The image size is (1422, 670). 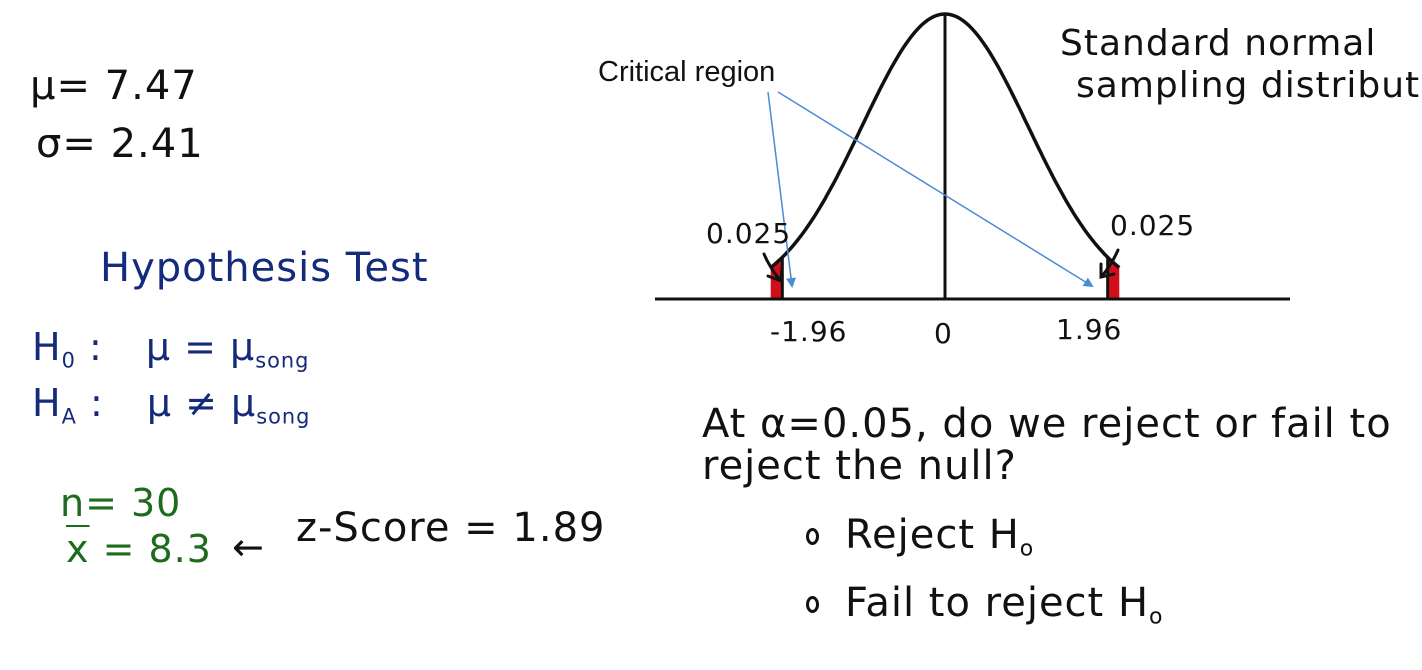 What do you see at coordinates (96, 403) in the screenshot?
I see `ha-colon: :` at bounding box center [96, 403].